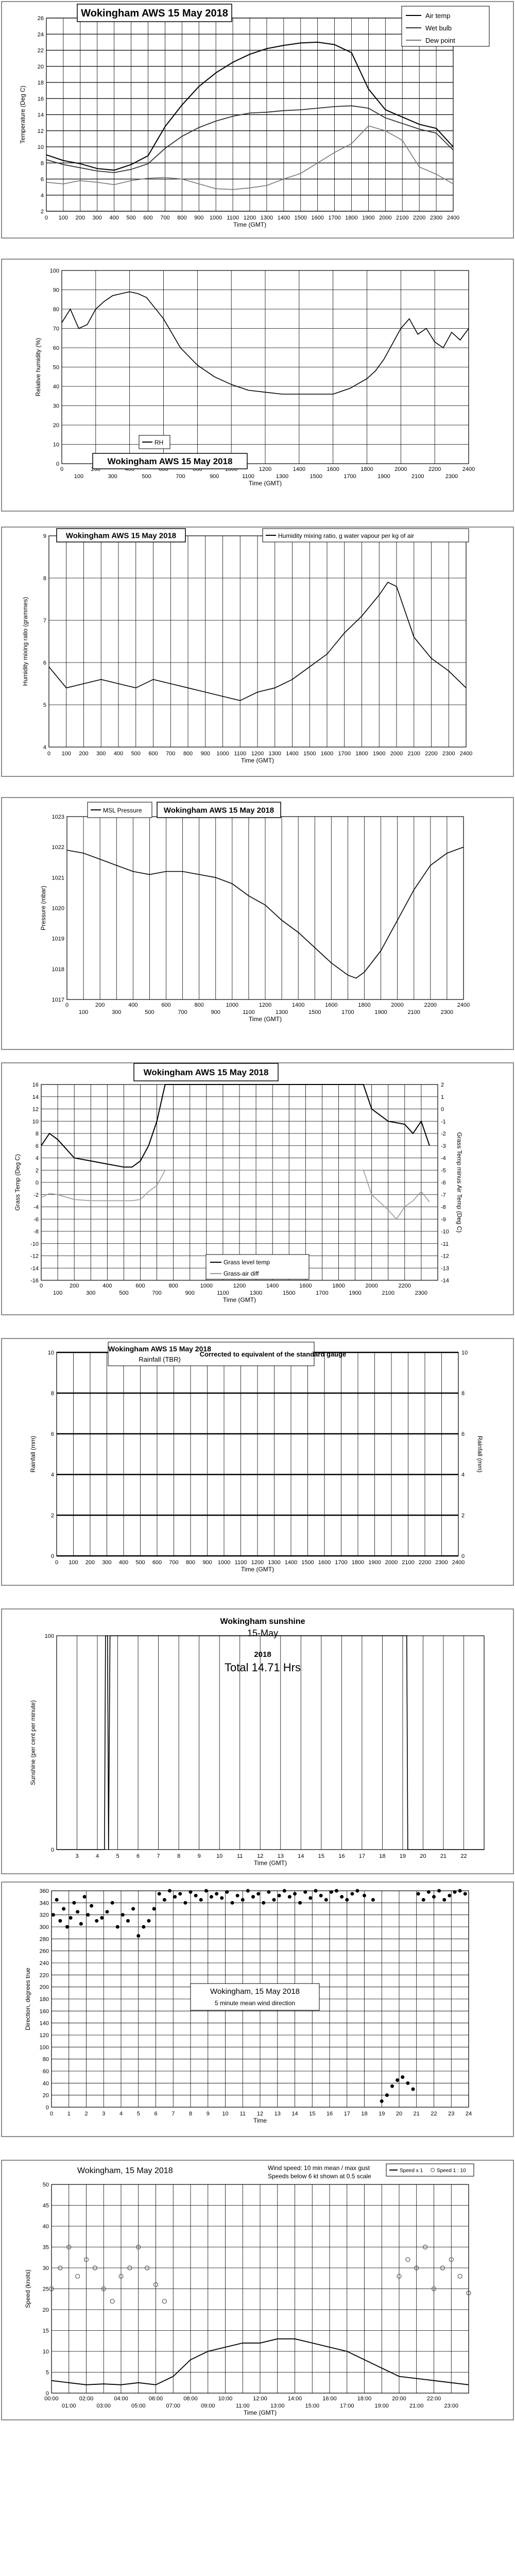 The width and height of the screenshot is (515, 2576). I want to click on x-tick-label: 1000, so click(224, 1563).